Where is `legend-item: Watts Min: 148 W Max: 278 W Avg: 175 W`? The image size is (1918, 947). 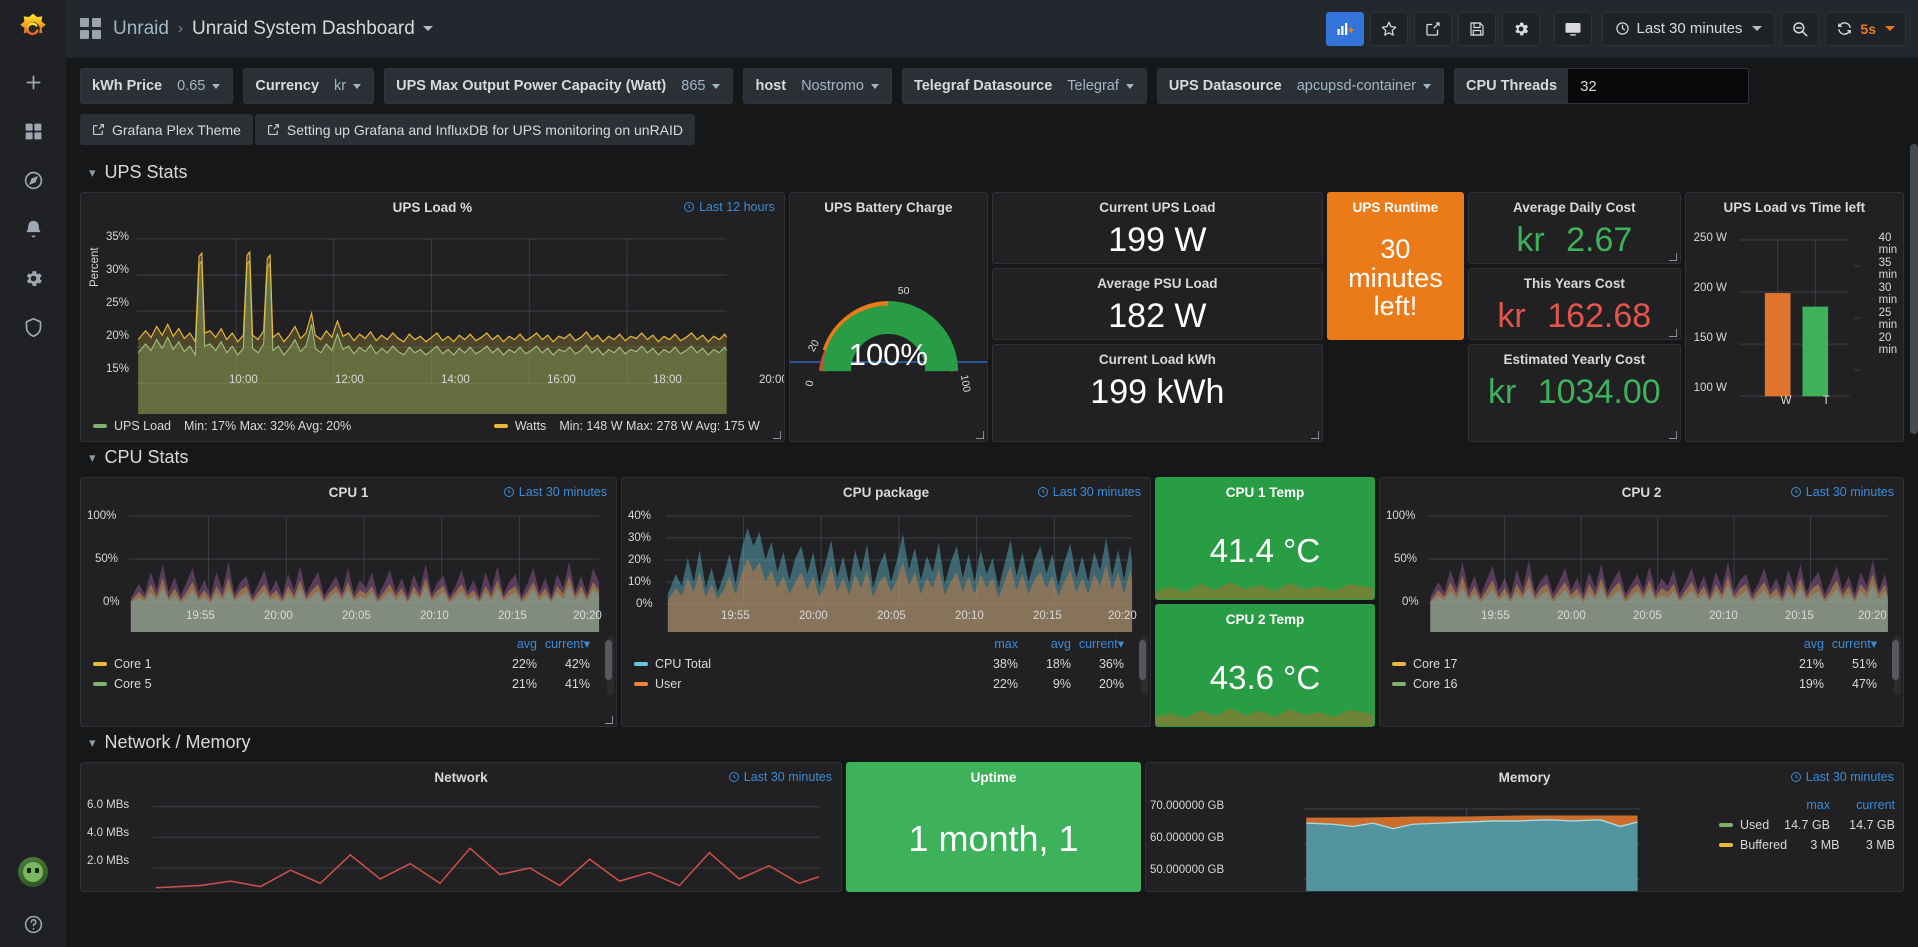 legend-item: Watts Min: 148 W Max: 278 W Avg: 175 W is located at coordinates (626, 426).